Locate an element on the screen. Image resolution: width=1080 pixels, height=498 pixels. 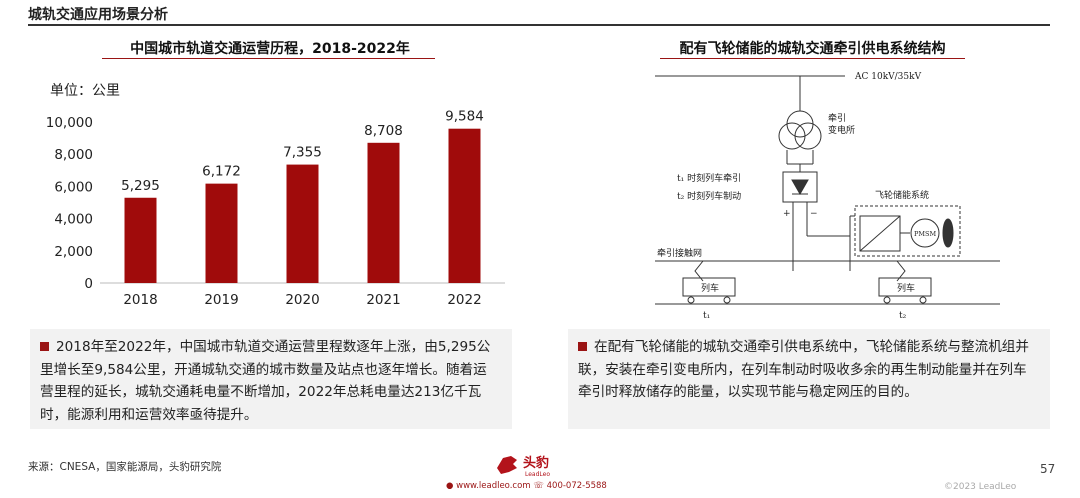
right-title-underline is located at coordinates (812, 58).